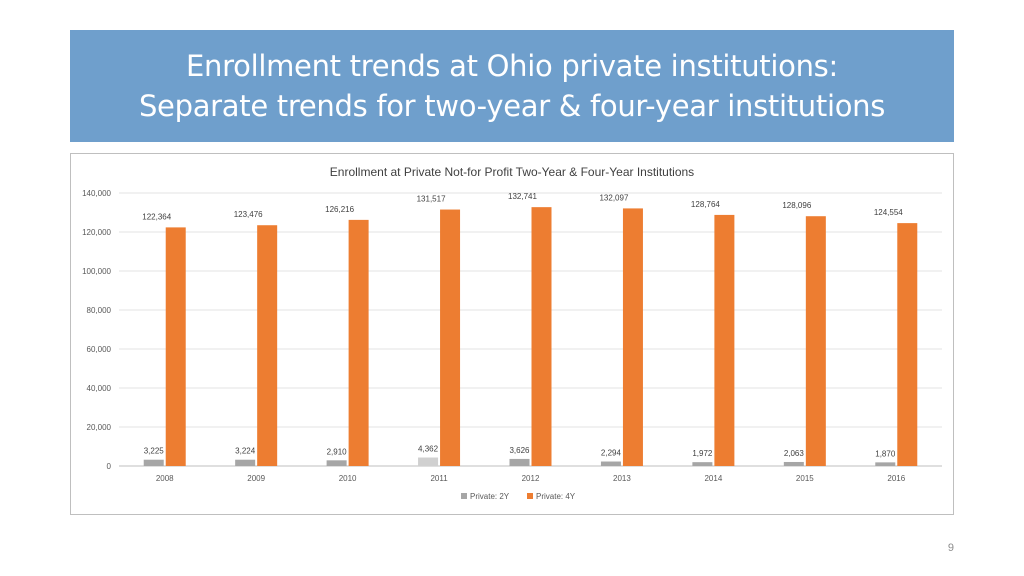 The height and width of the screenshot is (576, 1024). What do you see at coordinates (428, 448) in the screenshot?
I see `data-label-private-2y: 4,362` at bounding box center [428, 448].